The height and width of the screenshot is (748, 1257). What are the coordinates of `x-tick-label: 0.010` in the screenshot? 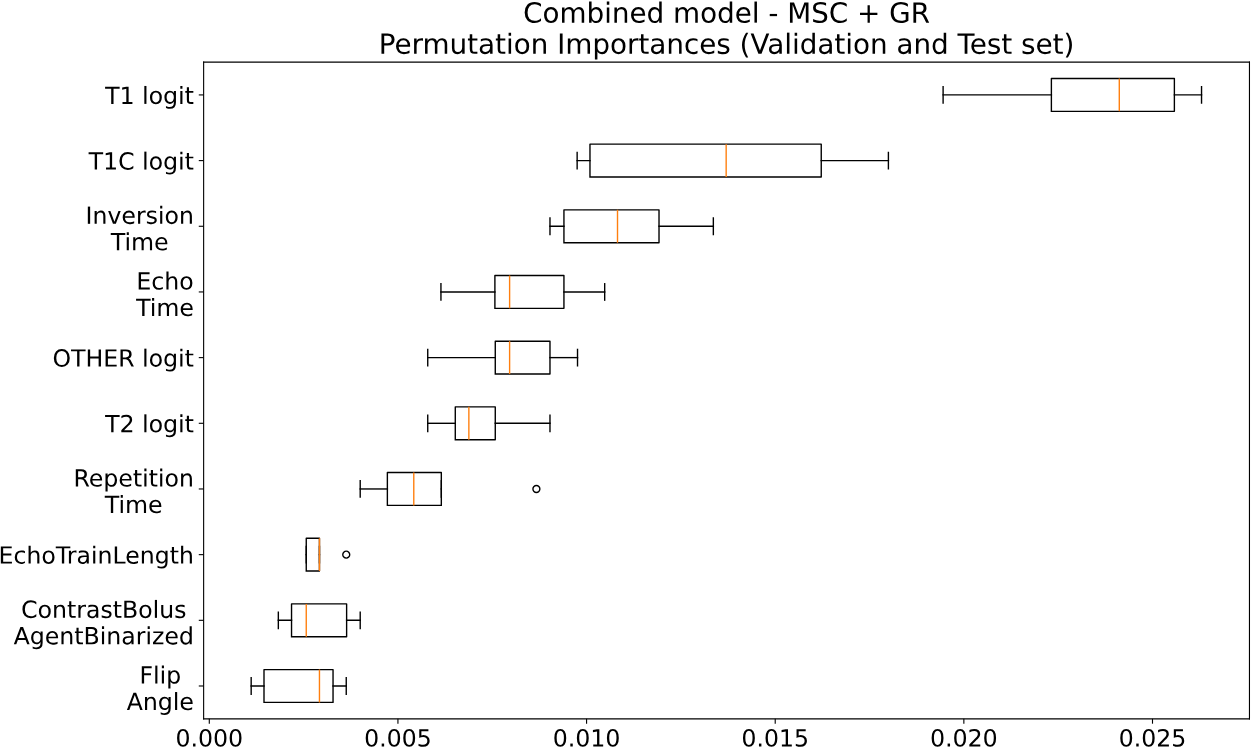 It's located at (586, 737).